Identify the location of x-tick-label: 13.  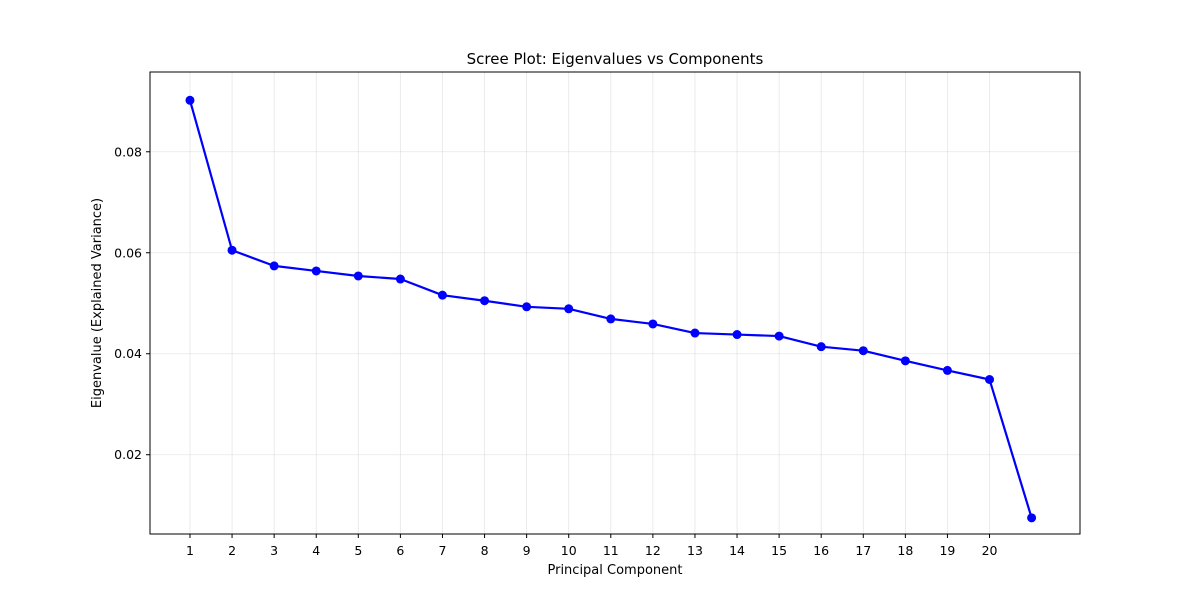
(695, 550).